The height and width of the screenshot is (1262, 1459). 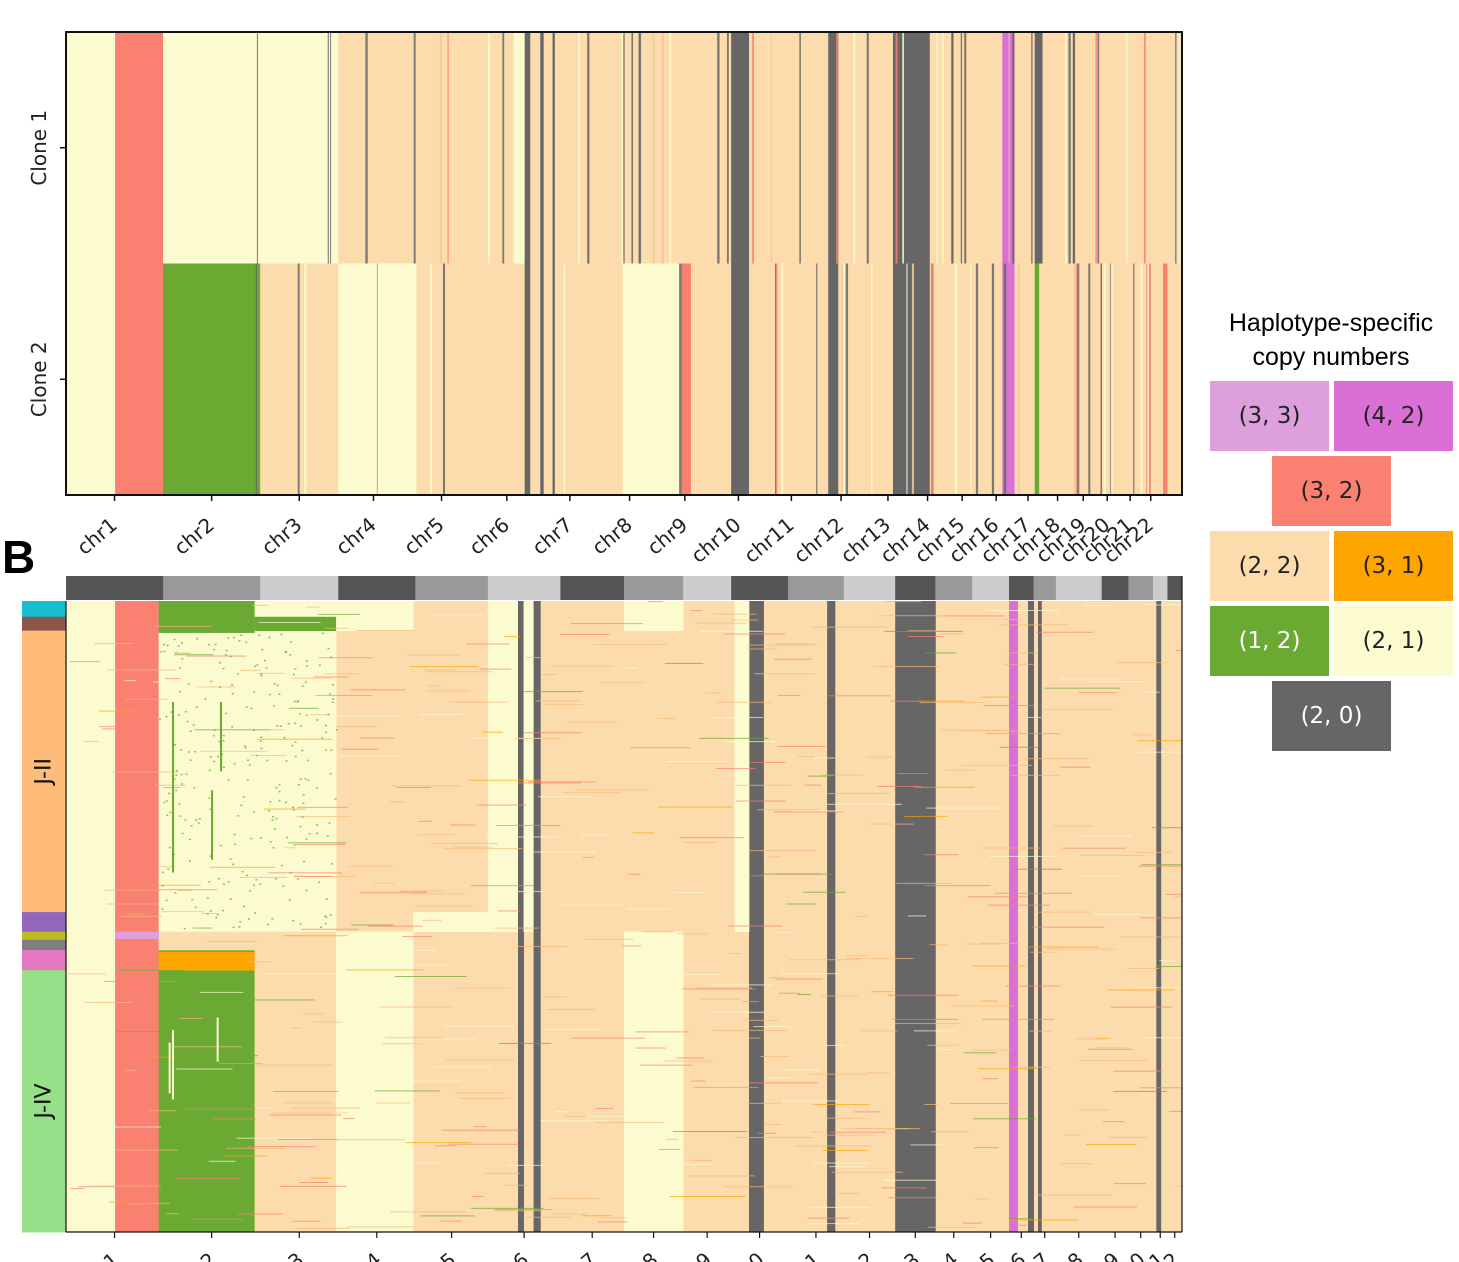 I want to click on legend-title-line2: copy numbers, so click(x=1331, y=357).